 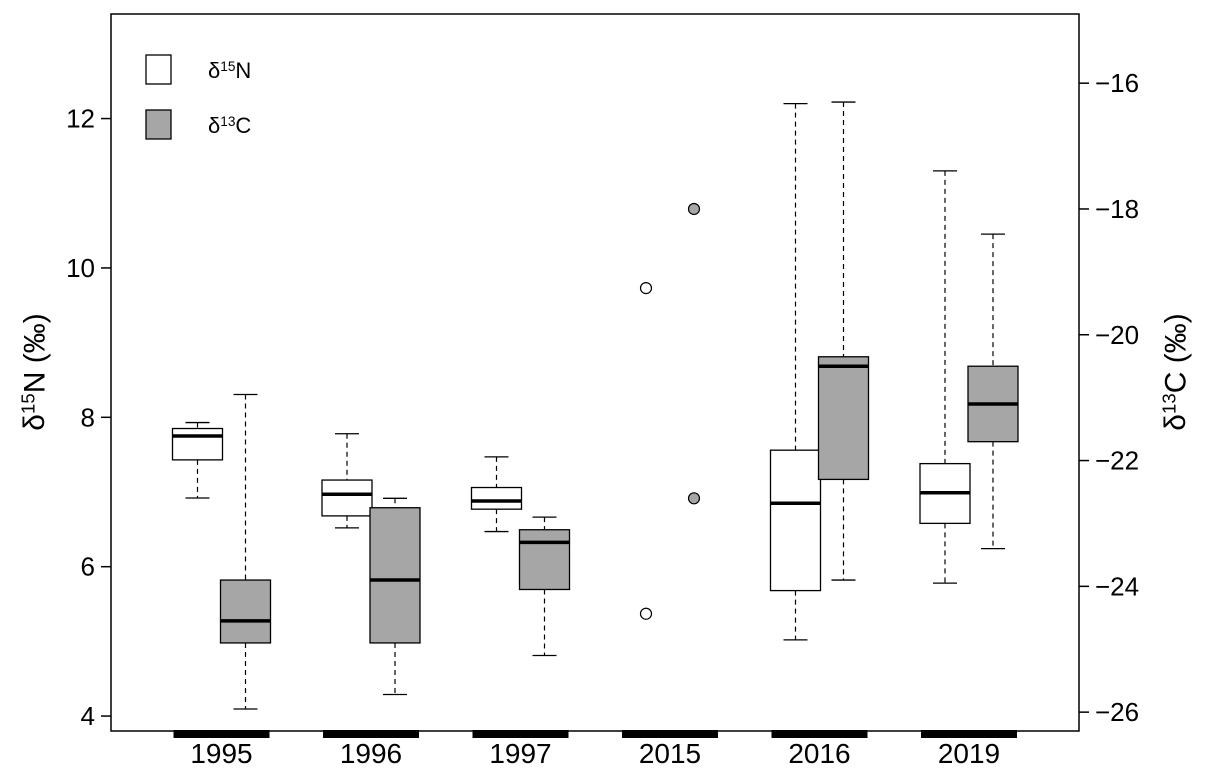 What do you see at coordinates (229, 125) in the screenshot?
I see `legend-label: δ13C` at bounding box center [229, 125].